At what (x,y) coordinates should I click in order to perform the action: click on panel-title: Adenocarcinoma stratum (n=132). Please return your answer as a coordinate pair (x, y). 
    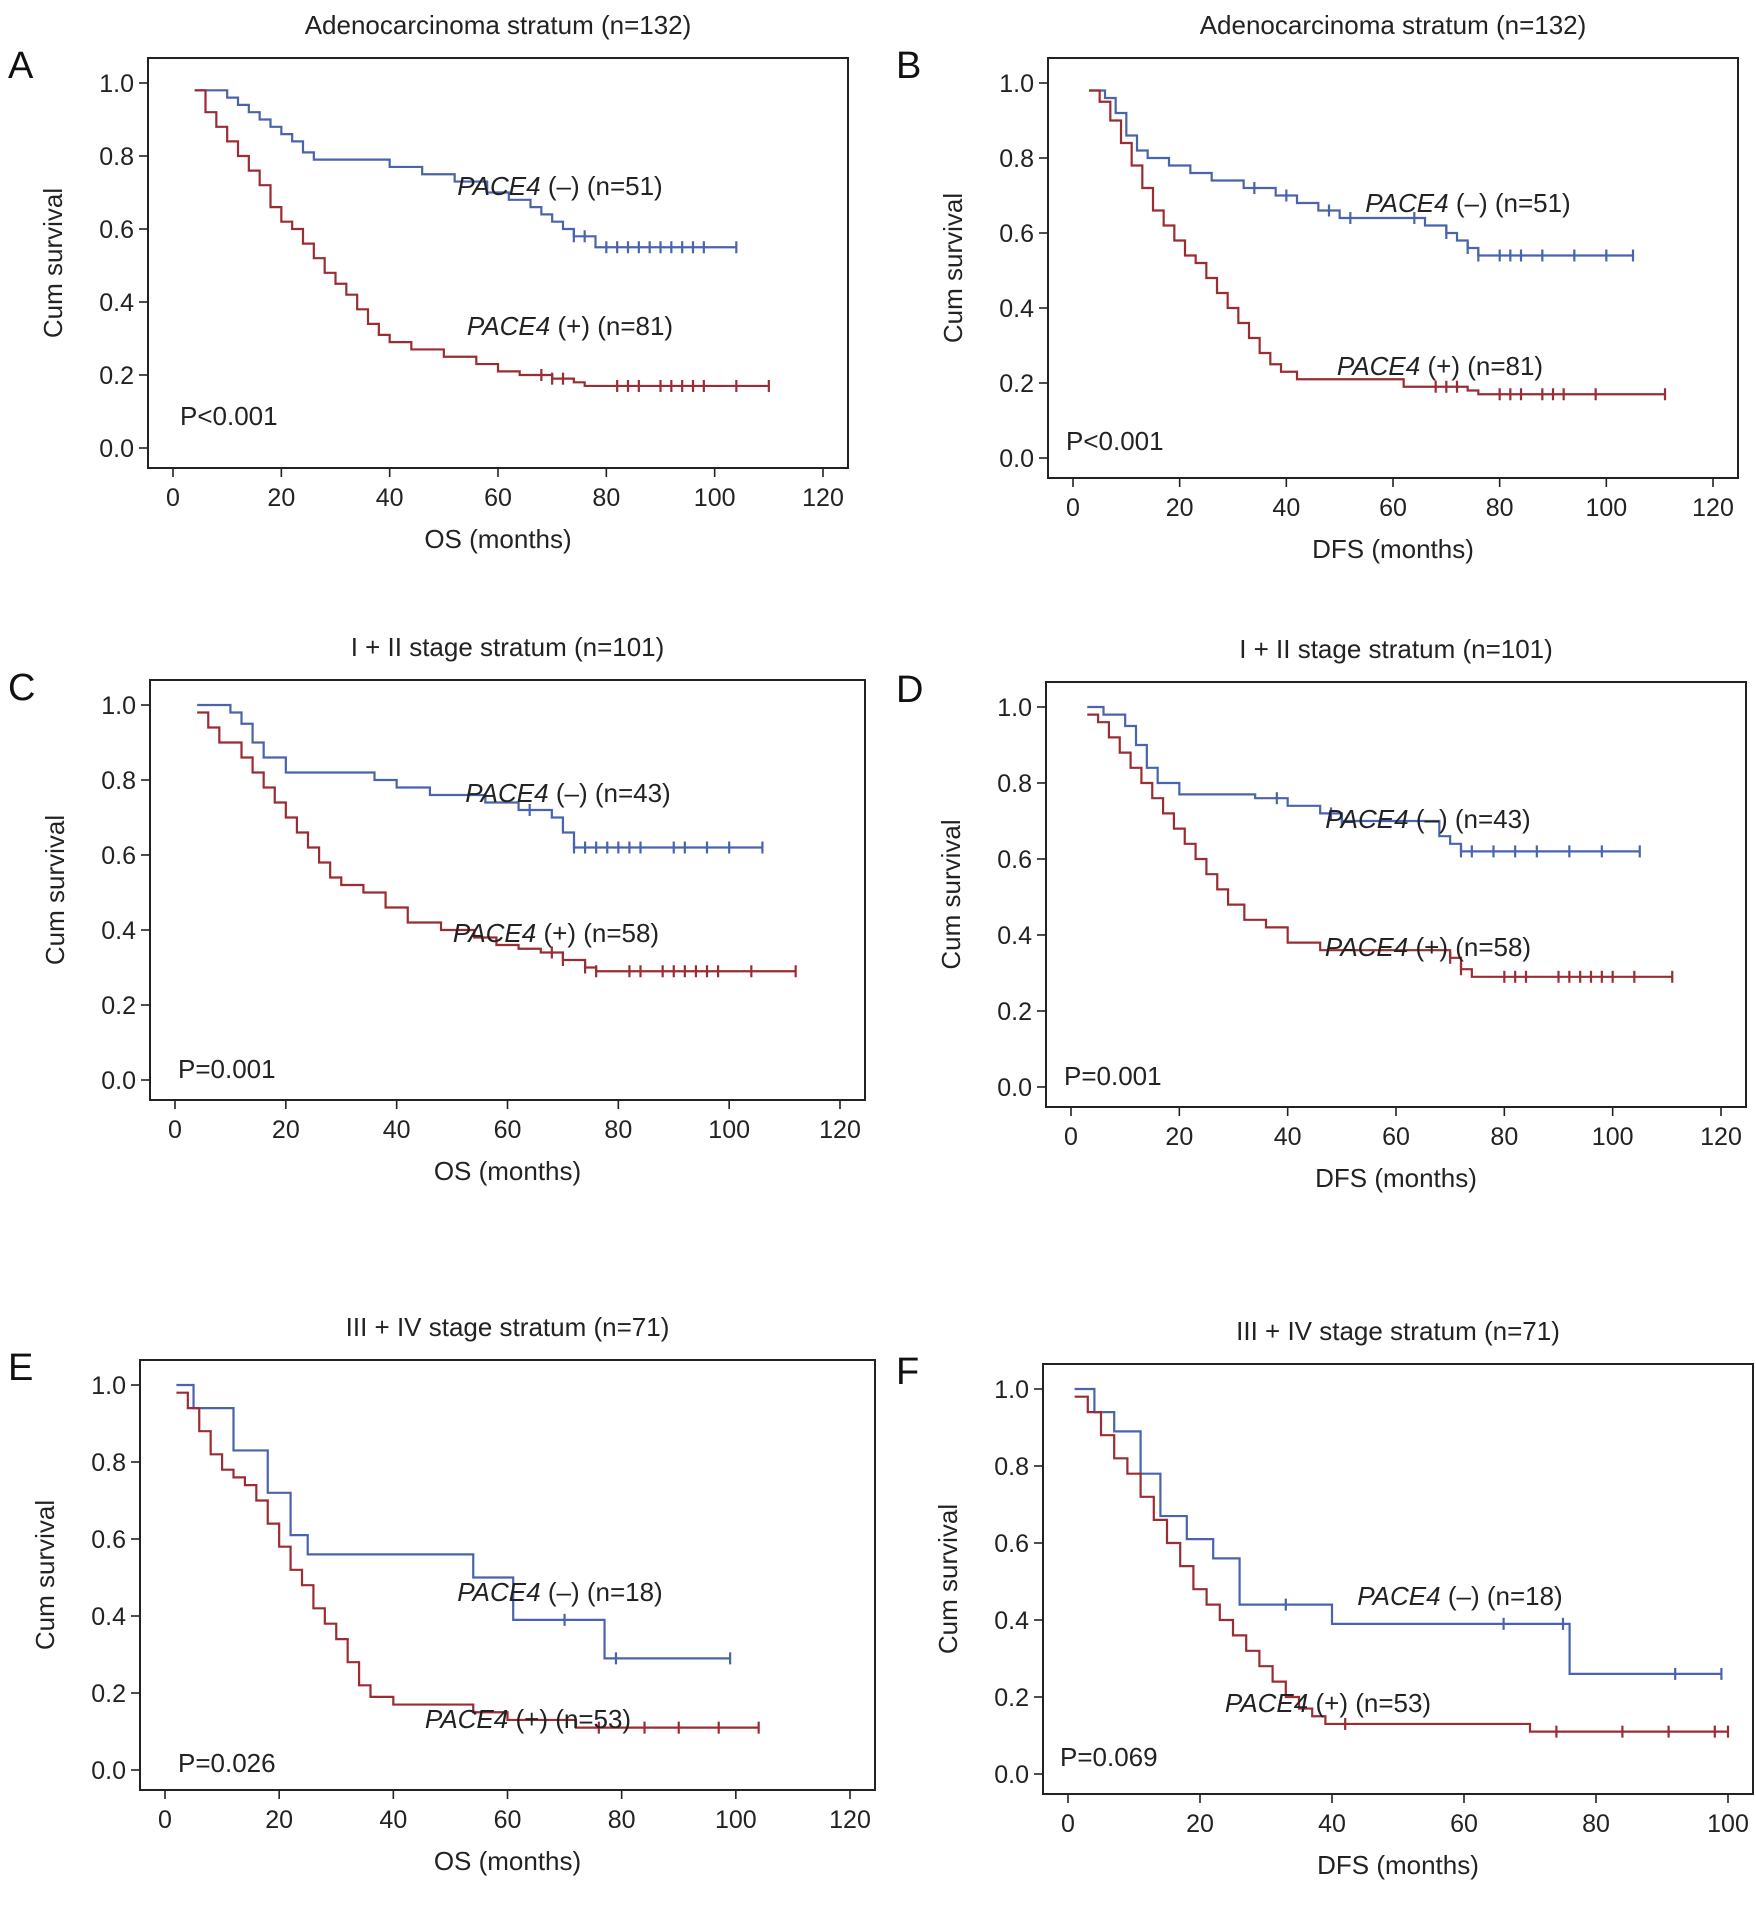
    Looking at the image, I should click on (1393, 25).